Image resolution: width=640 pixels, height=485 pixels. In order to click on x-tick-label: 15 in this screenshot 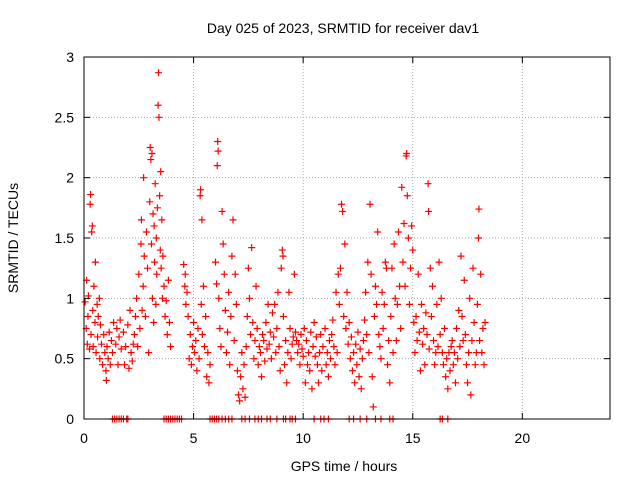, I will do `click(413, 438)`.